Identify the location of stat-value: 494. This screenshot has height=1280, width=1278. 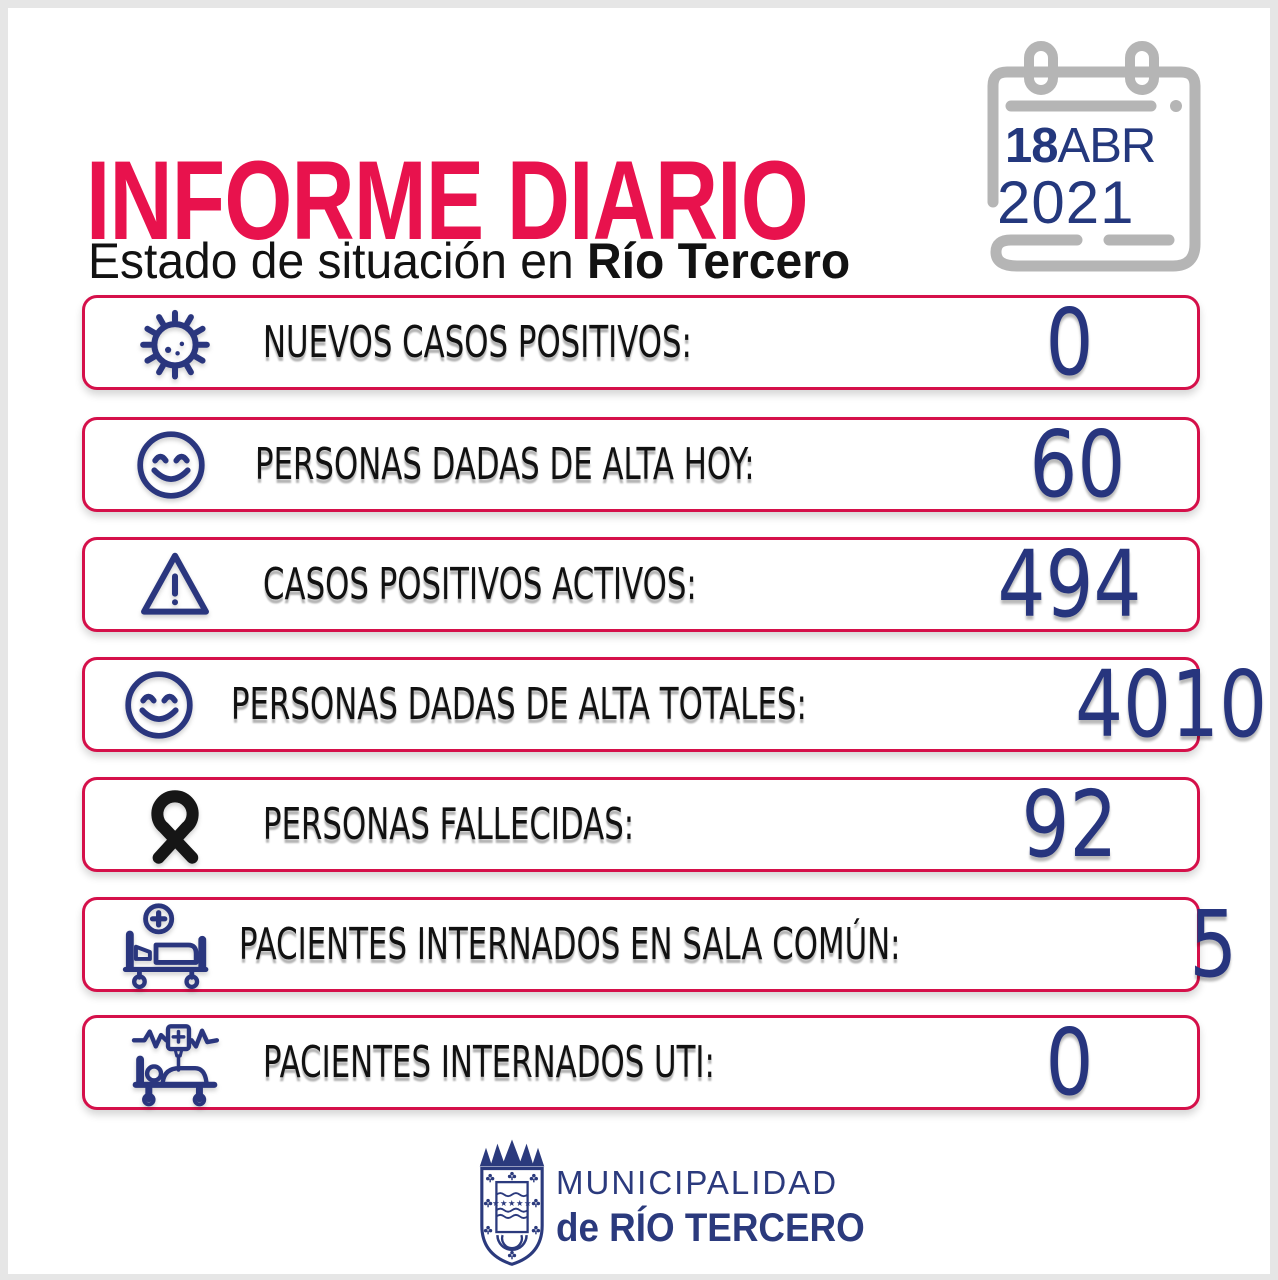
(1069, 584).